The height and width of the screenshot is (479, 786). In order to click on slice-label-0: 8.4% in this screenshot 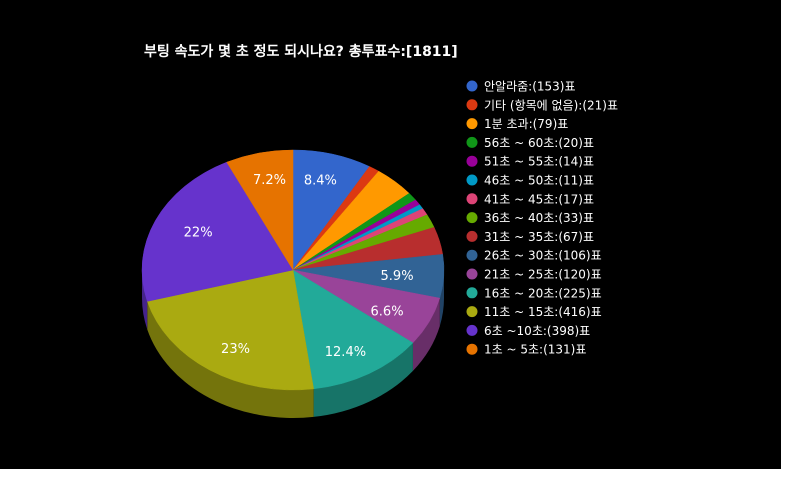, I will do `click(320, 181)`.